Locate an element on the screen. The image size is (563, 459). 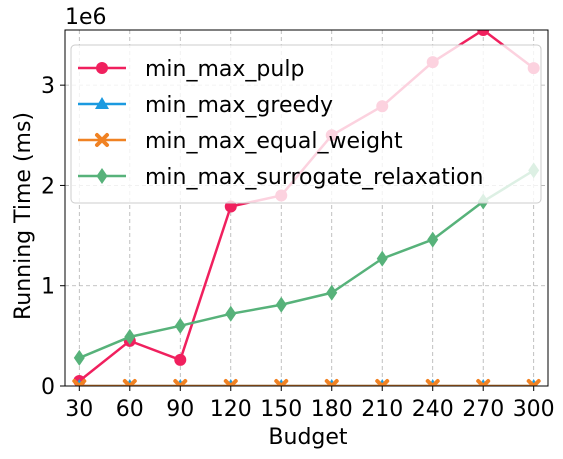
y-tick-label: 3 is located at coordinates (48, 86).